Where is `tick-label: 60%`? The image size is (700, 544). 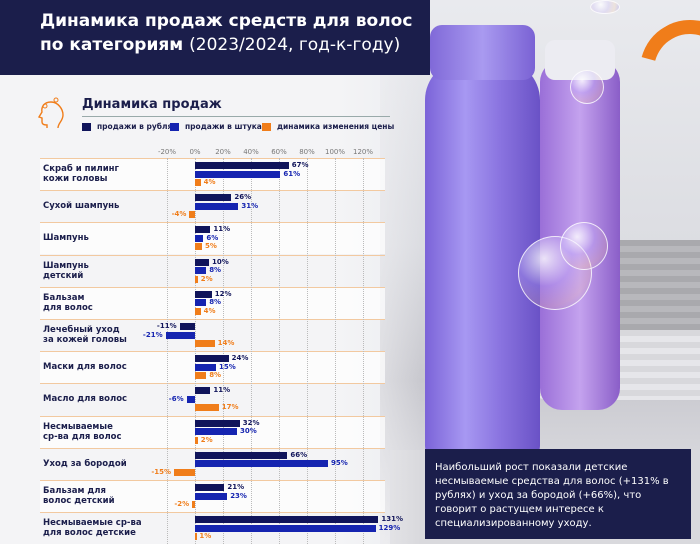 tick-label: 60% is located at coordinates (279, 152).